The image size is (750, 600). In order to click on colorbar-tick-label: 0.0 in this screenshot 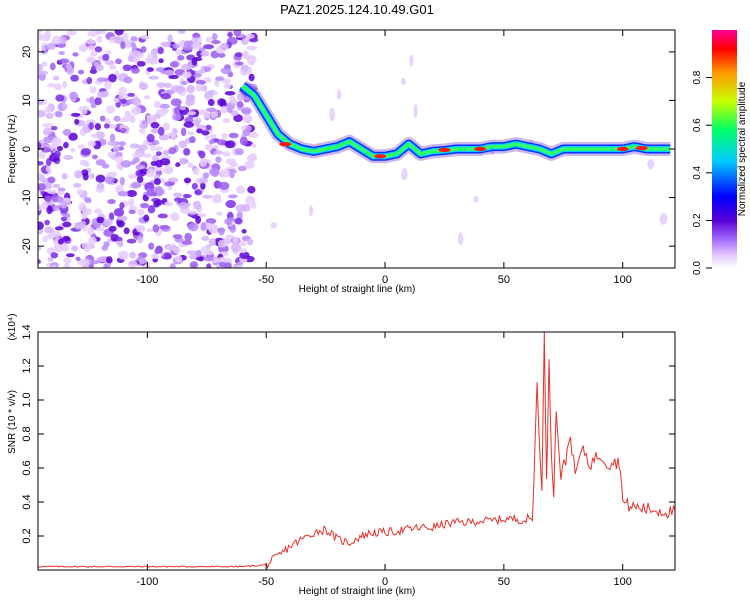, I will do `click(697, 268)`.